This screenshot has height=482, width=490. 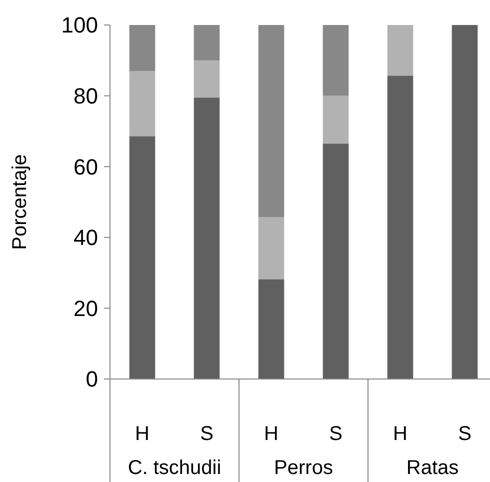 I want to click on y-axis-title: Porcentaje, so click(x=20, y=202).